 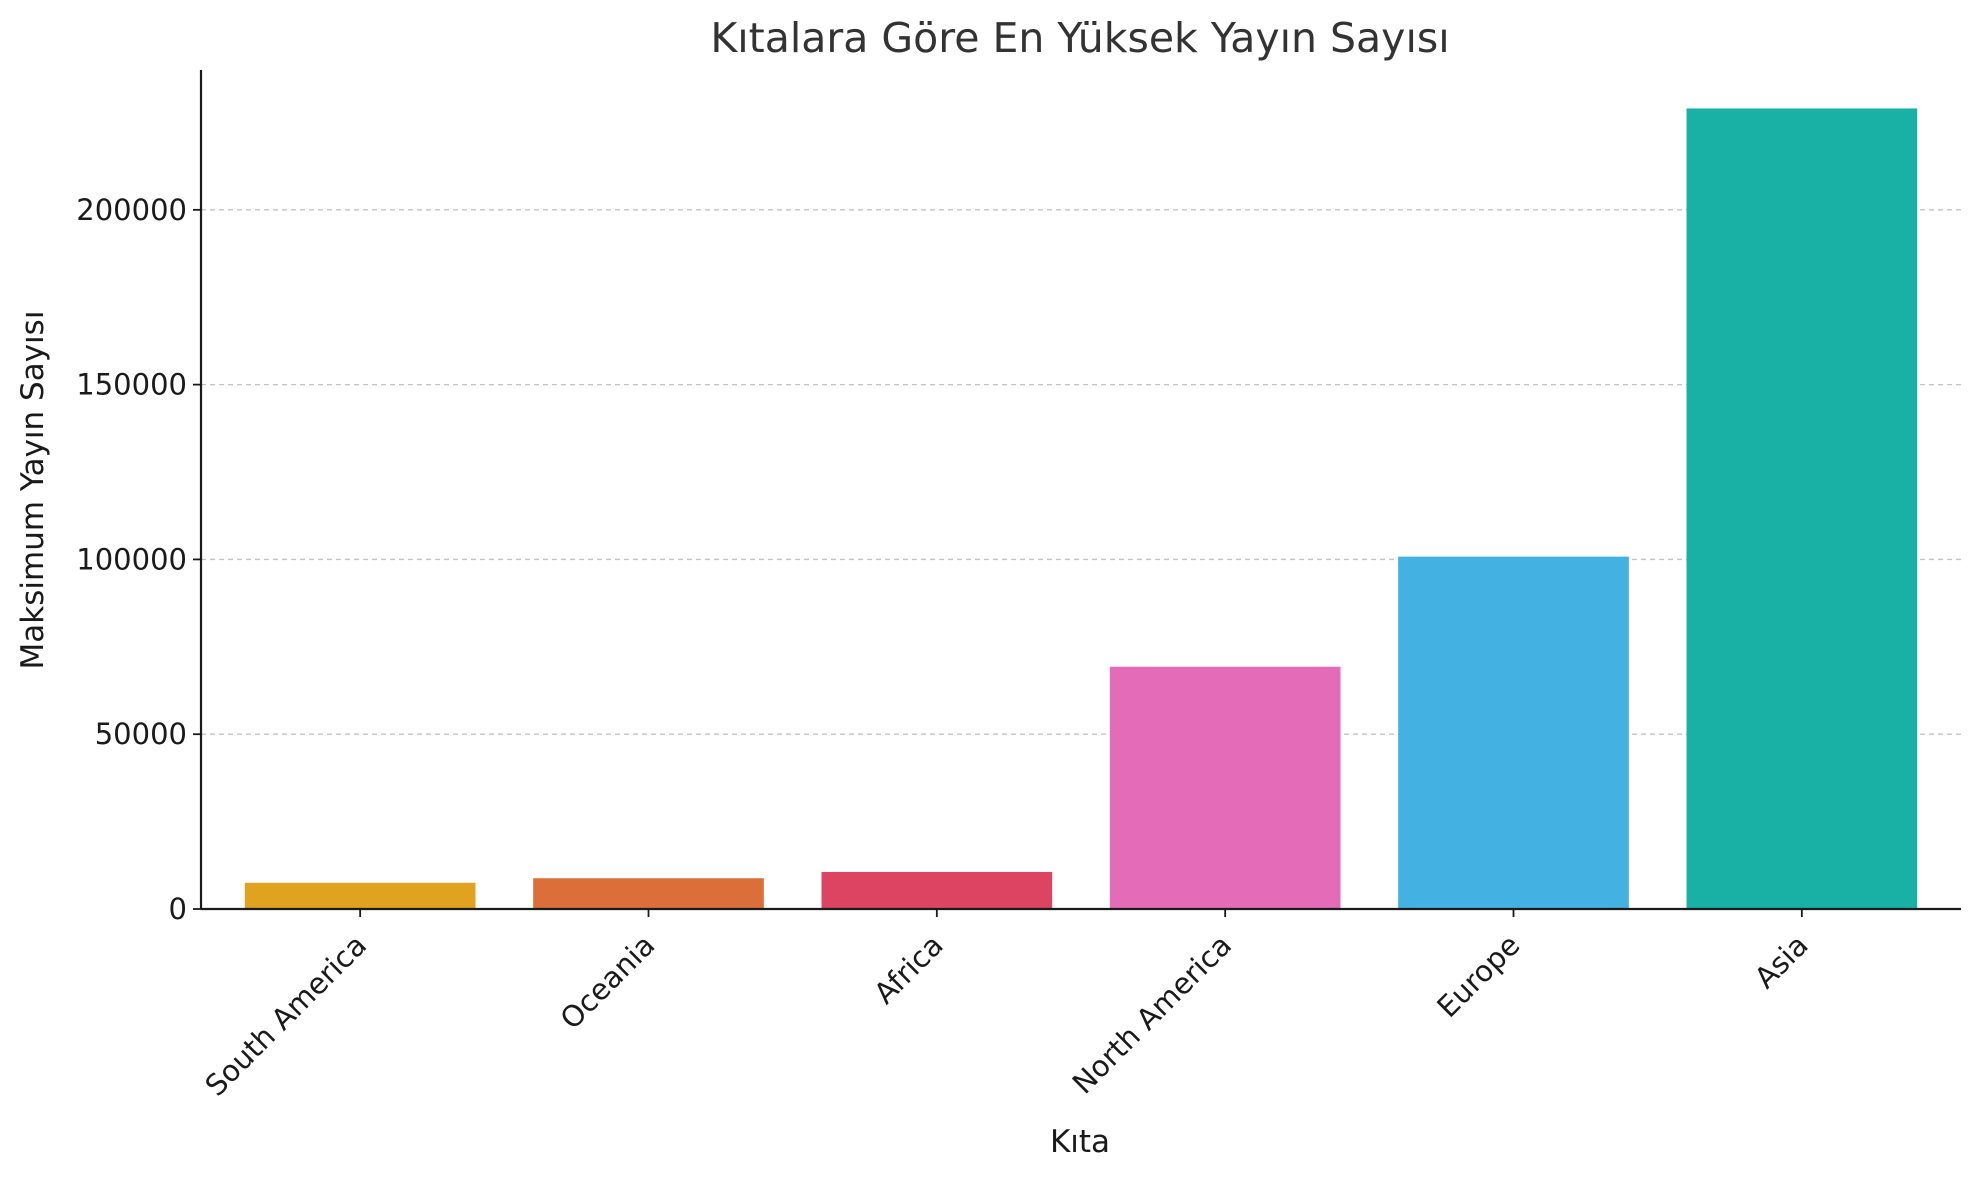 What do you see at coordinates (178, 909) in the screenshot?
I see `y-tick-label: 0` at bounding box center [178, 909].